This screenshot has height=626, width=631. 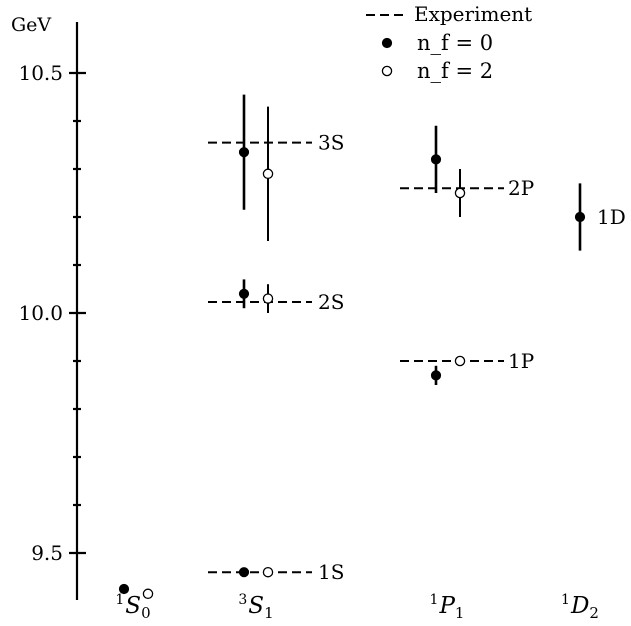 What do you see at coordinates (580, 607) in the screenshot?
I see `category-label-1d2: 1D2` at bounding box center [580, 607].